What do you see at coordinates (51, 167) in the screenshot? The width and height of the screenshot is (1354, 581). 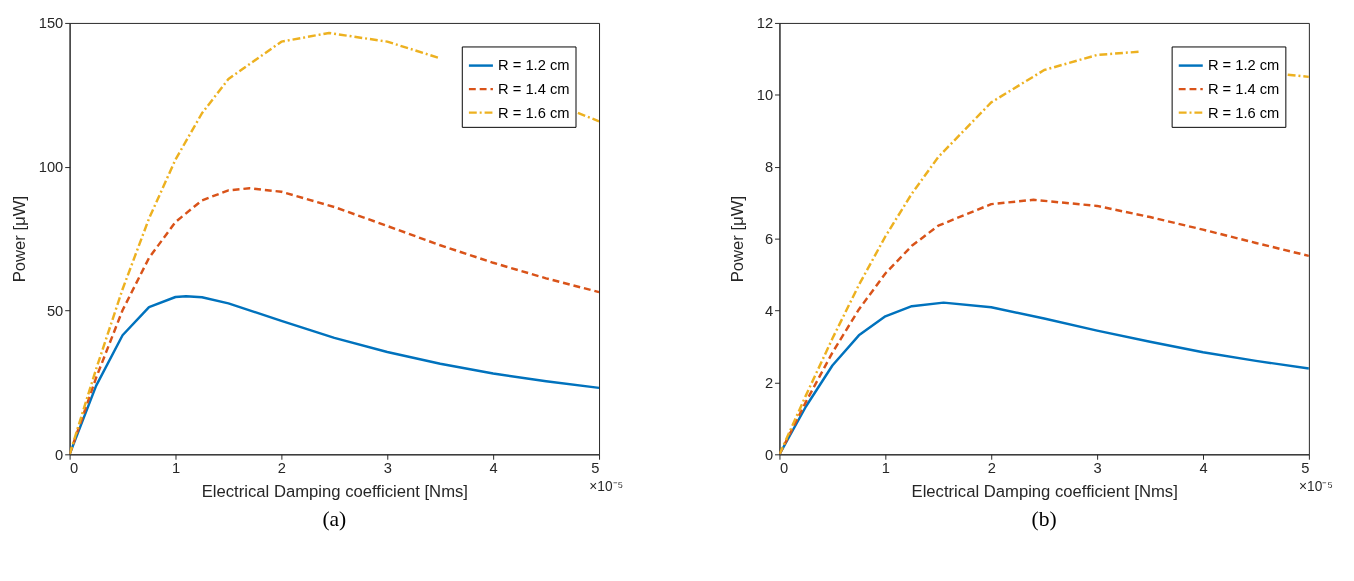 I see `y-tick-label: 100` at bounding box center [51, 167].